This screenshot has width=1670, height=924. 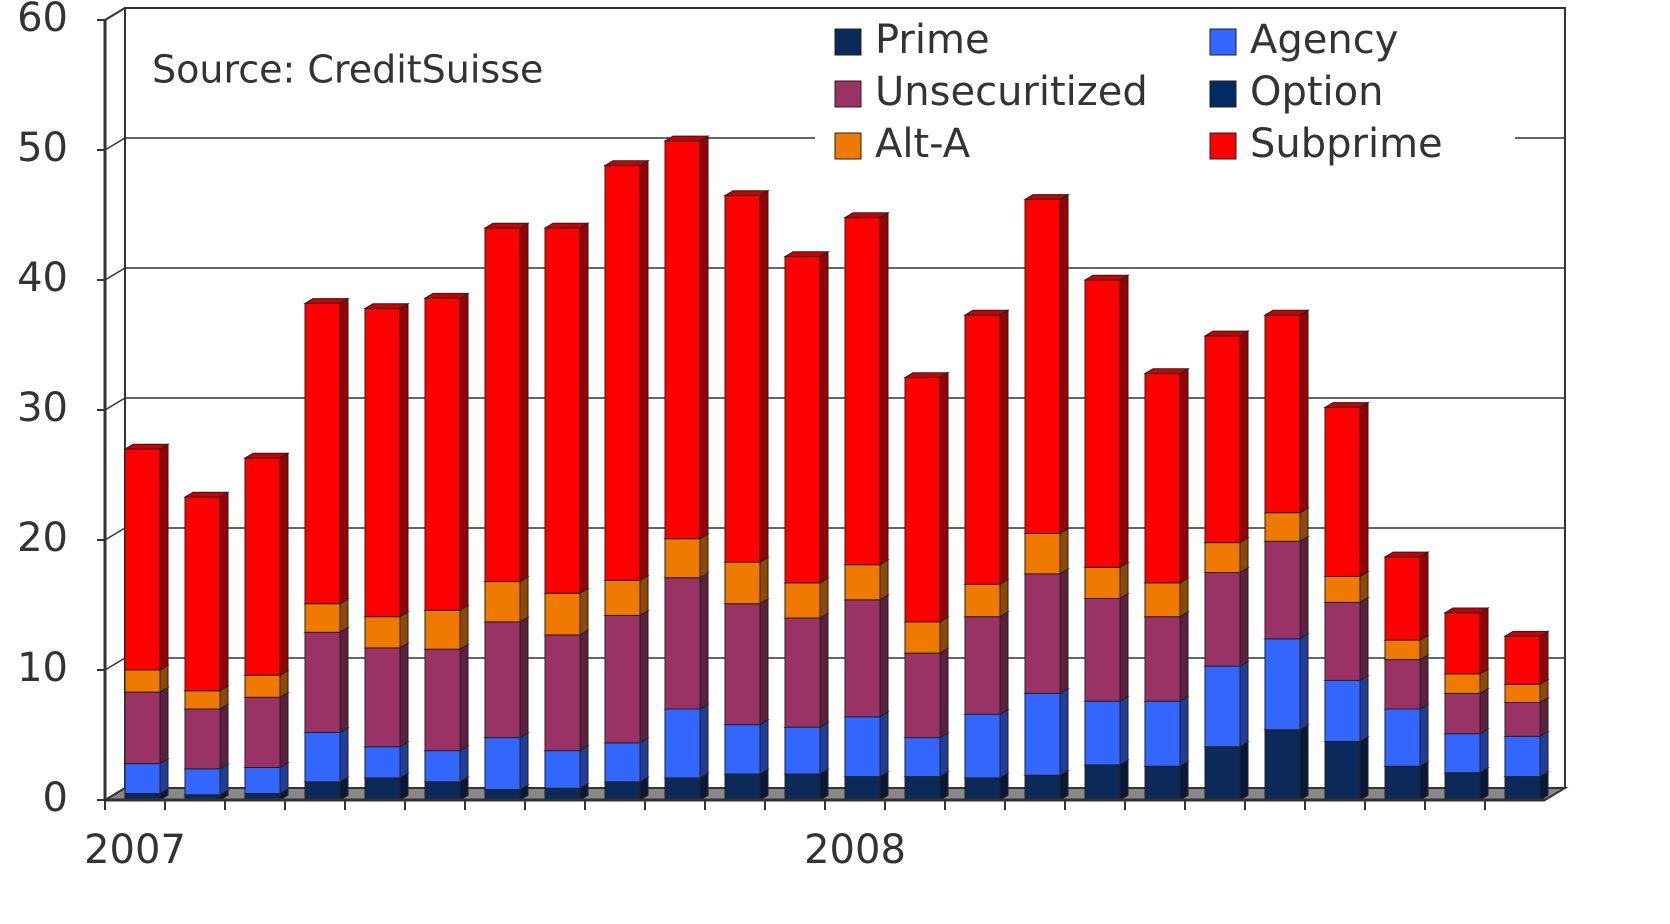 What do you see at coordinates (1324, 40) in the screenshot?
I see `legend-label: Agency` at bounding box center [1324, 40].